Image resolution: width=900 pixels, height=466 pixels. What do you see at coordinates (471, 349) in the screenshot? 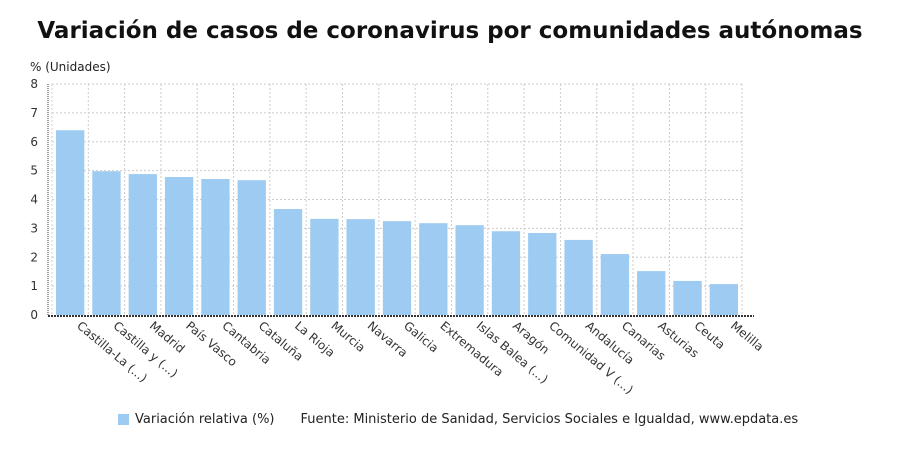
I see `x-tick-label: Extremadura` at bounding box center [471, 349].